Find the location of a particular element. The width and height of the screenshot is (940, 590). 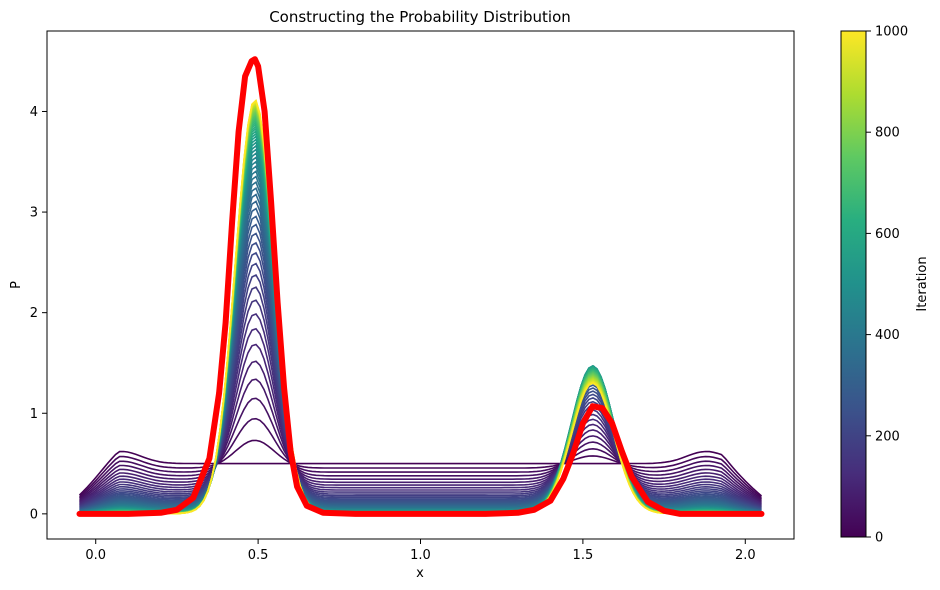

x-tick-label: 0.0 is located at coordinates (95, 555).